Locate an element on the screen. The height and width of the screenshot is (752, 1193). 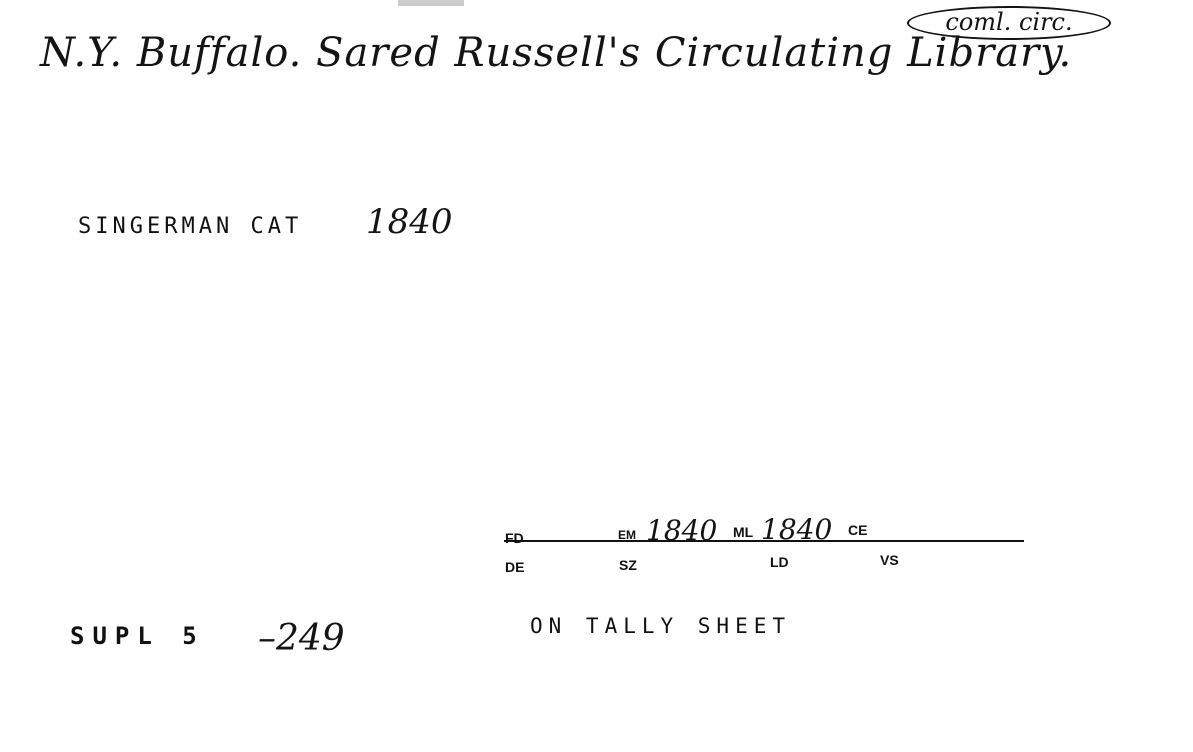
supplement-number-value: 249 is located at coordinates (310, 638).